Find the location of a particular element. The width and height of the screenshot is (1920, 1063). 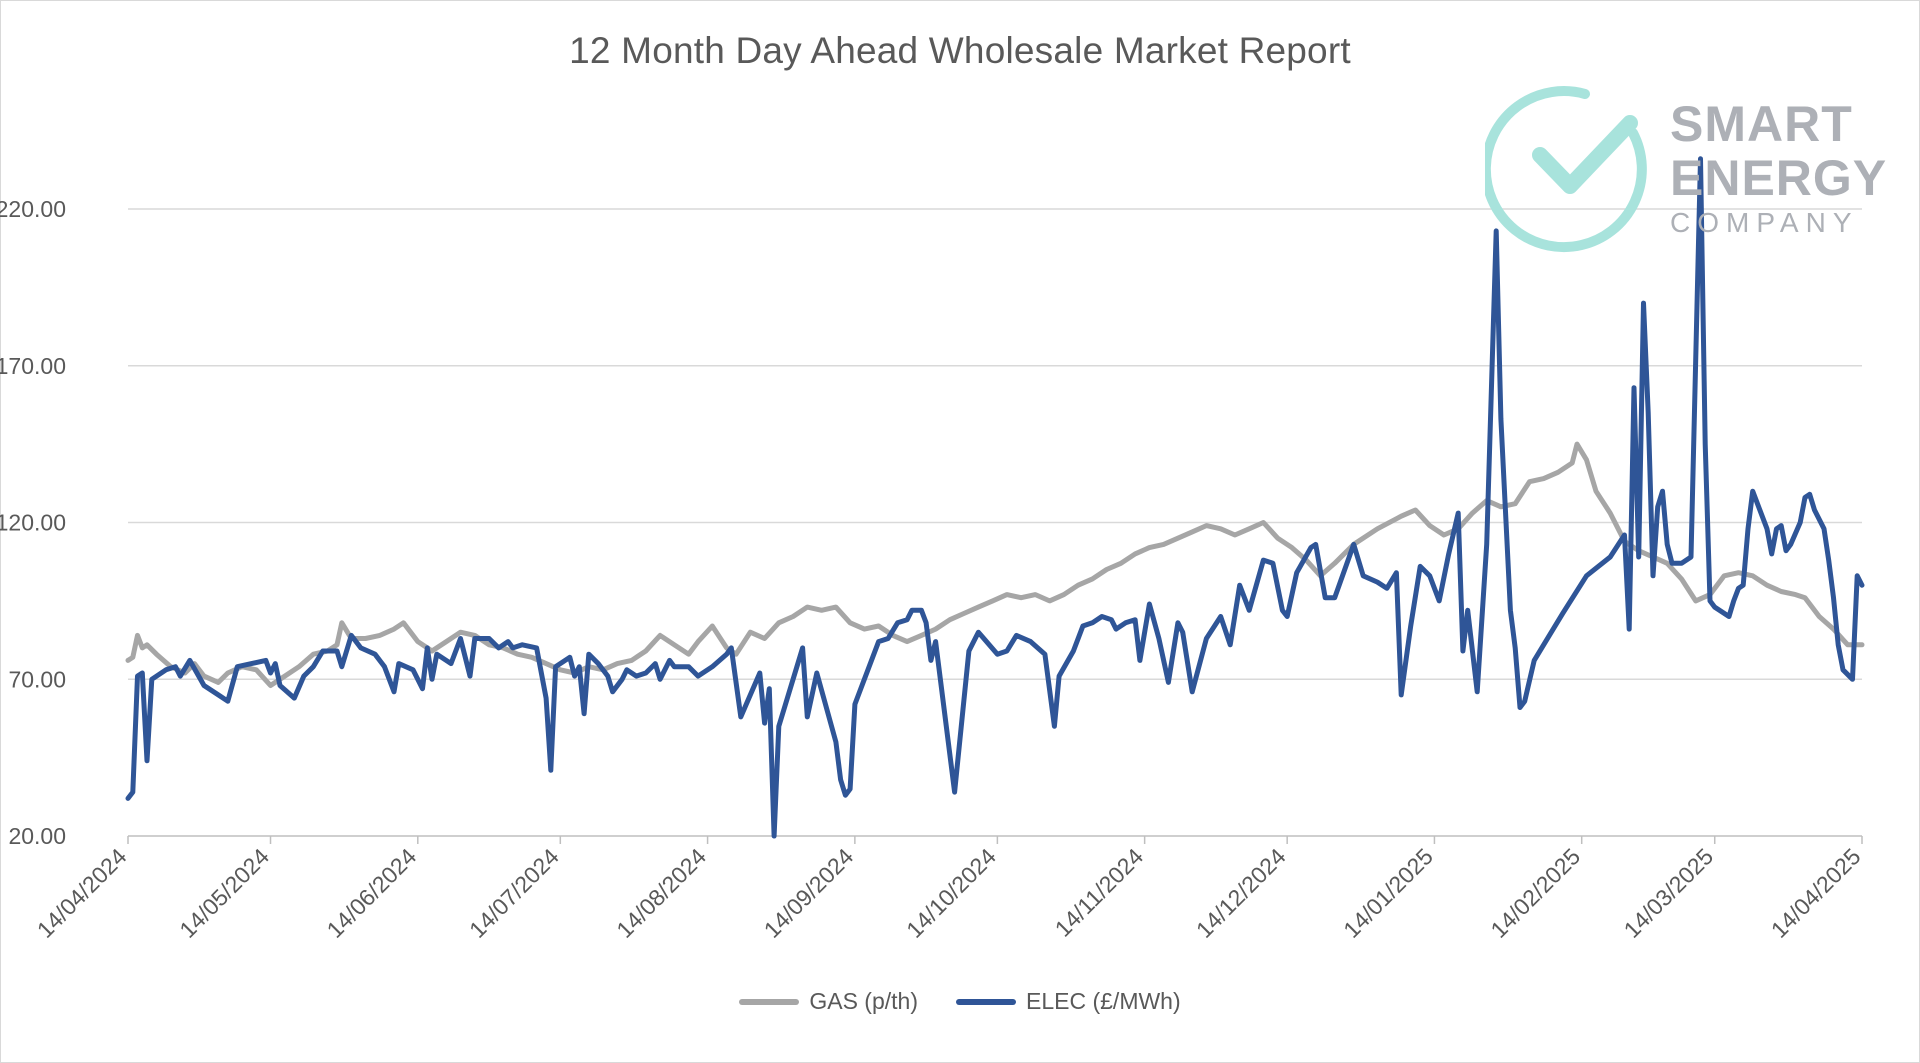

checkmark-ring-icon is located at coordinates (1566, 169).